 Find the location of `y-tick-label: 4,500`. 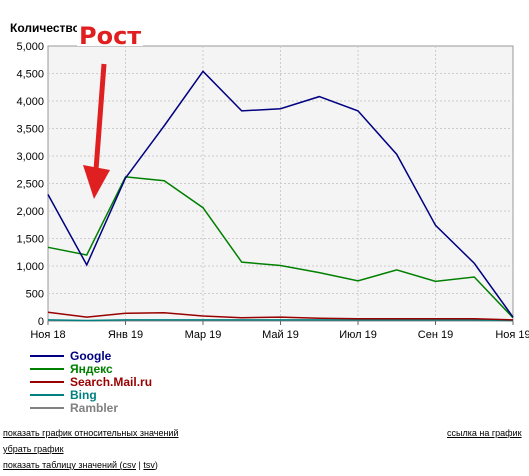

y-tick-label: 4,500 is located at coordinates (30, 75).